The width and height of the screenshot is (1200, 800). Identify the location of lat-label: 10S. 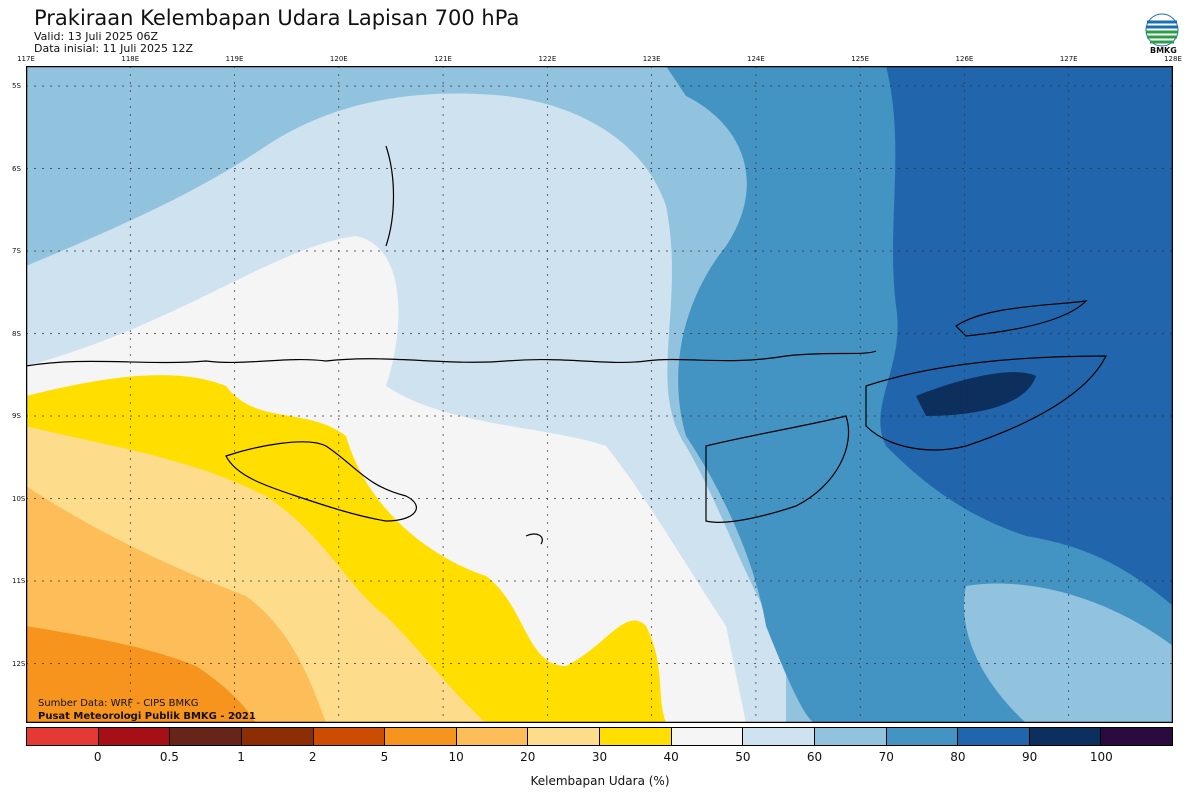
(19, 498).